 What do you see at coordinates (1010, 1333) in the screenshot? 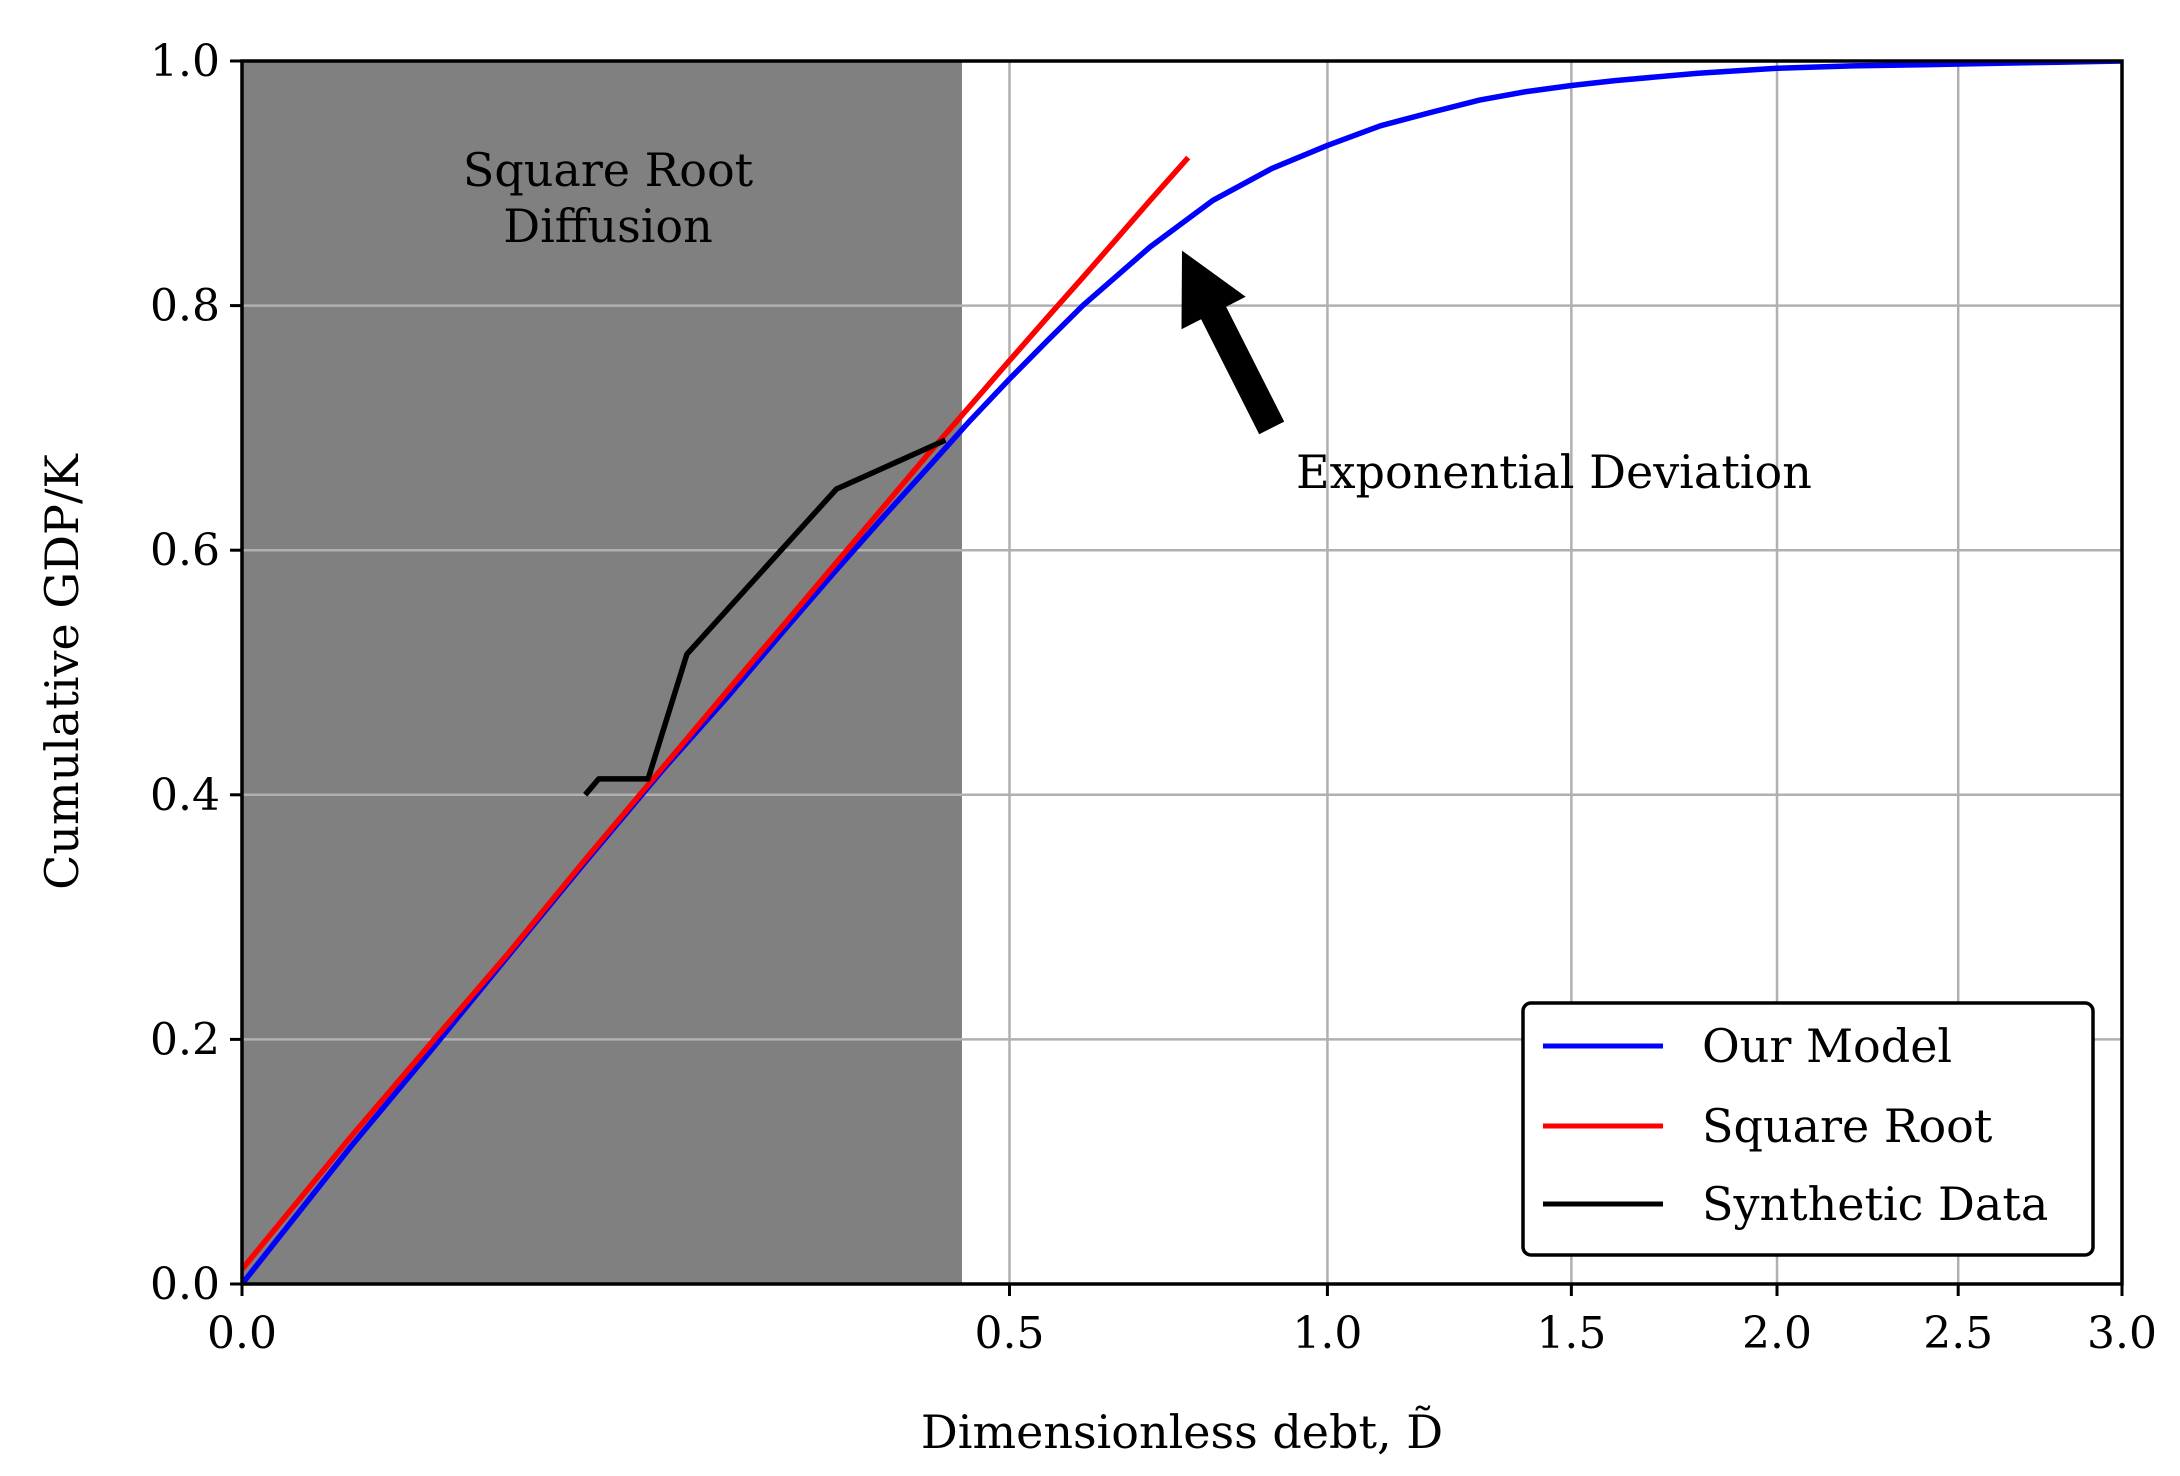
I see `x-tick-label: 0.5` at bounding box center [1010, 1333].